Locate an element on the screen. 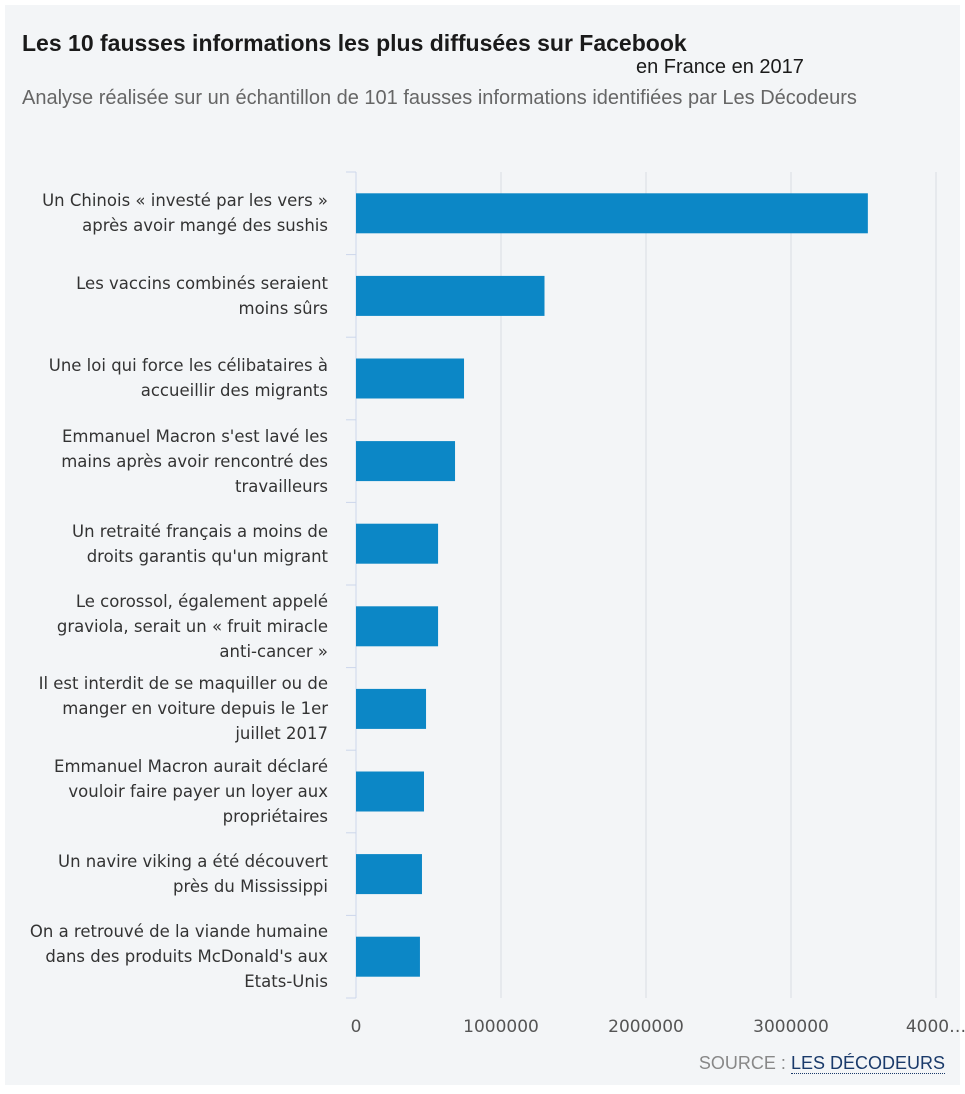 The height and width of the screenshot is (1094, 965). source-link: LES DÉCODEURS is located at coordinates (867, 1063).